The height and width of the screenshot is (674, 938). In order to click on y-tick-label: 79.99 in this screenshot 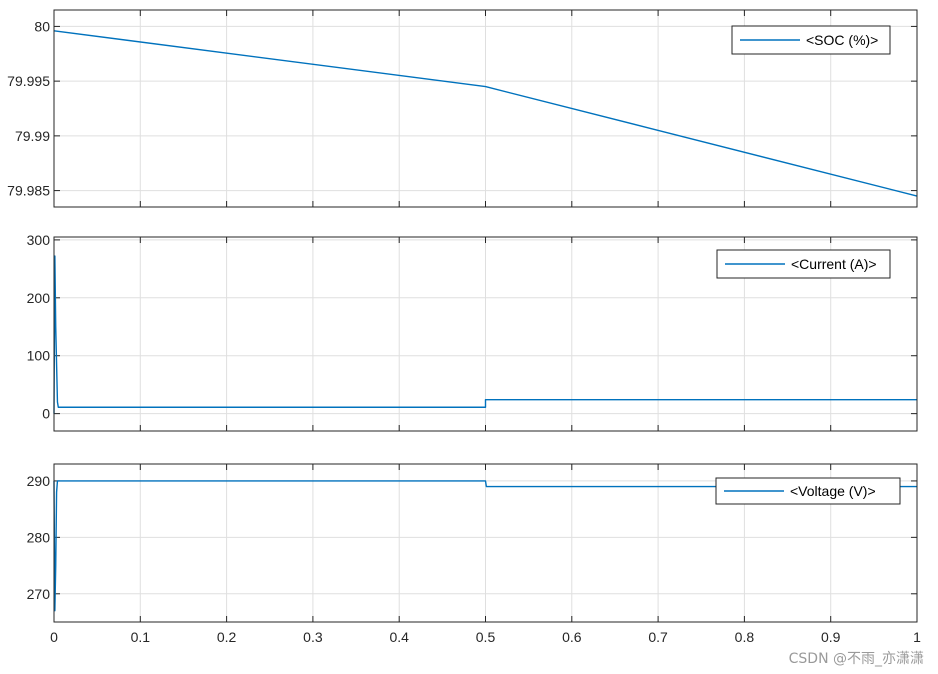, I will do `click(32, 136)`.